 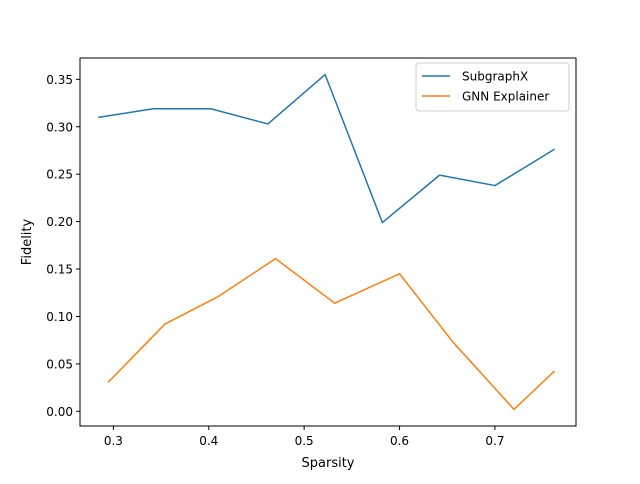 What do you see at coordinates (59, 364) in the screenshot?
I see `y-tick-label: 0.05` at bounding box center [59, 364].